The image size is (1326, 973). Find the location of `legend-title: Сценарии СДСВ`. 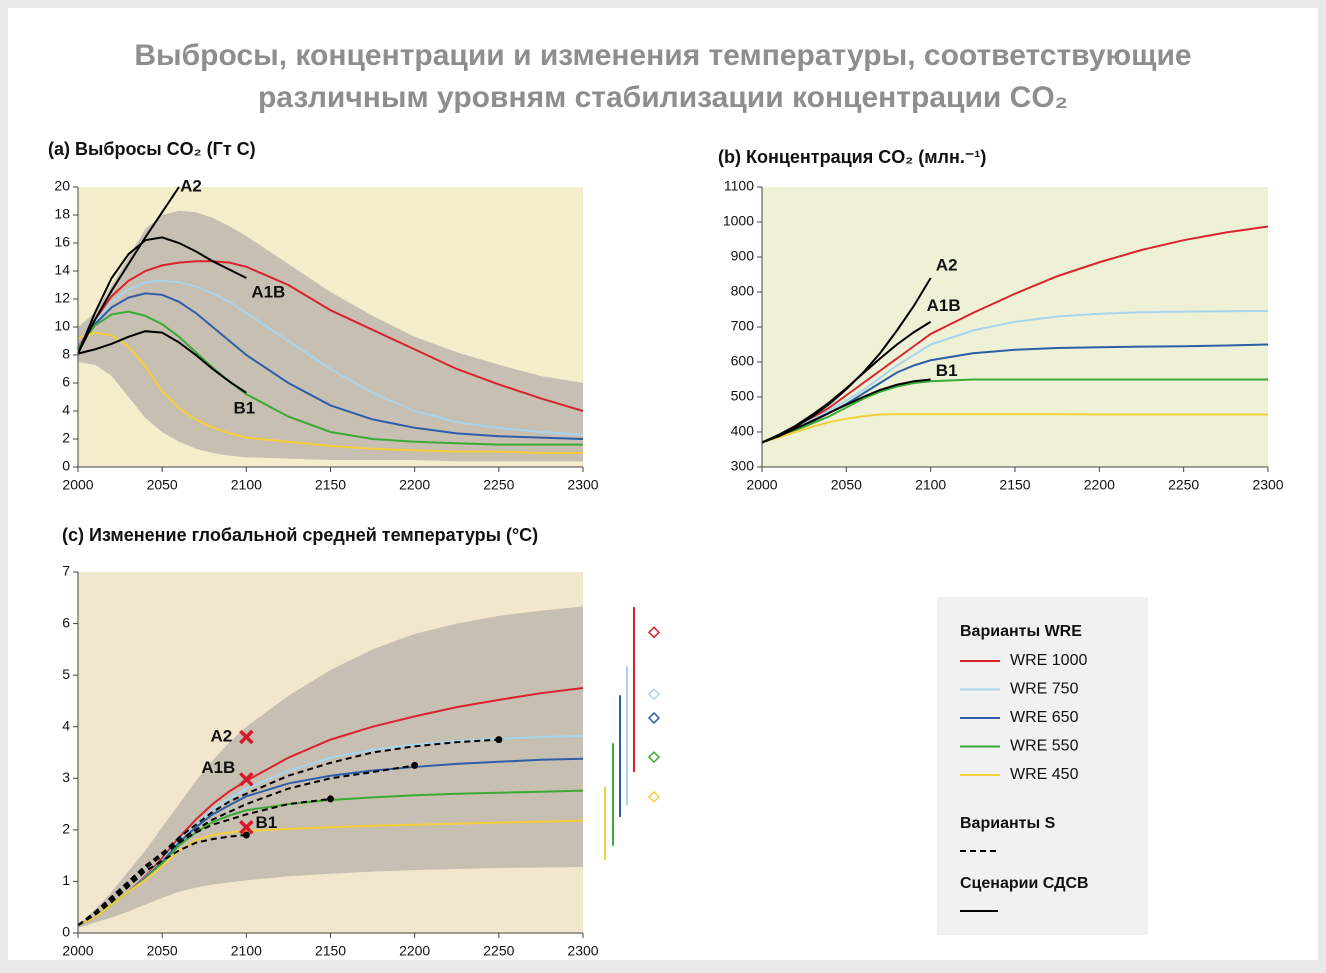

legend-title: Сценарии СДСВ is located at coordinates (1024, 883).